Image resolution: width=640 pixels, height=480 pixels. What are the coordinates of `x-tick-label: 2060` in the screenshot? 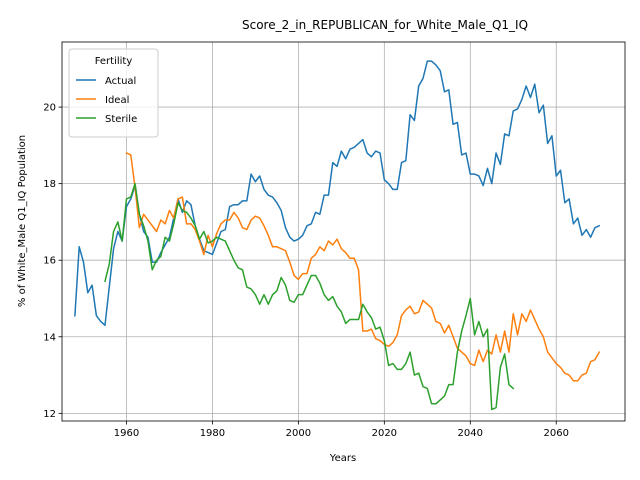 It's located at (556, 433).